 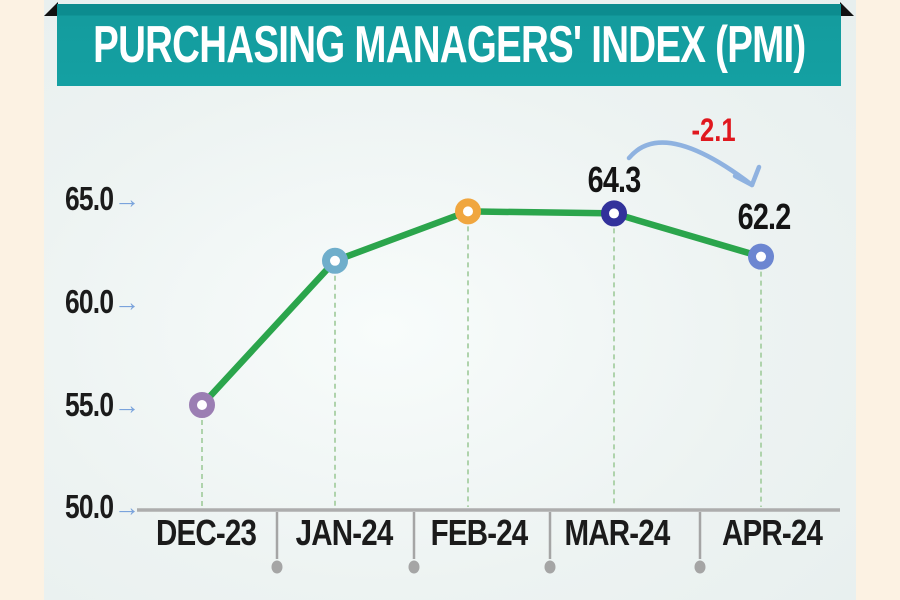 What do you see at coordinates (89, 506) in the screenshot?
I see `y-tick-50-label: 50.0` at bounding box center [89, 506].